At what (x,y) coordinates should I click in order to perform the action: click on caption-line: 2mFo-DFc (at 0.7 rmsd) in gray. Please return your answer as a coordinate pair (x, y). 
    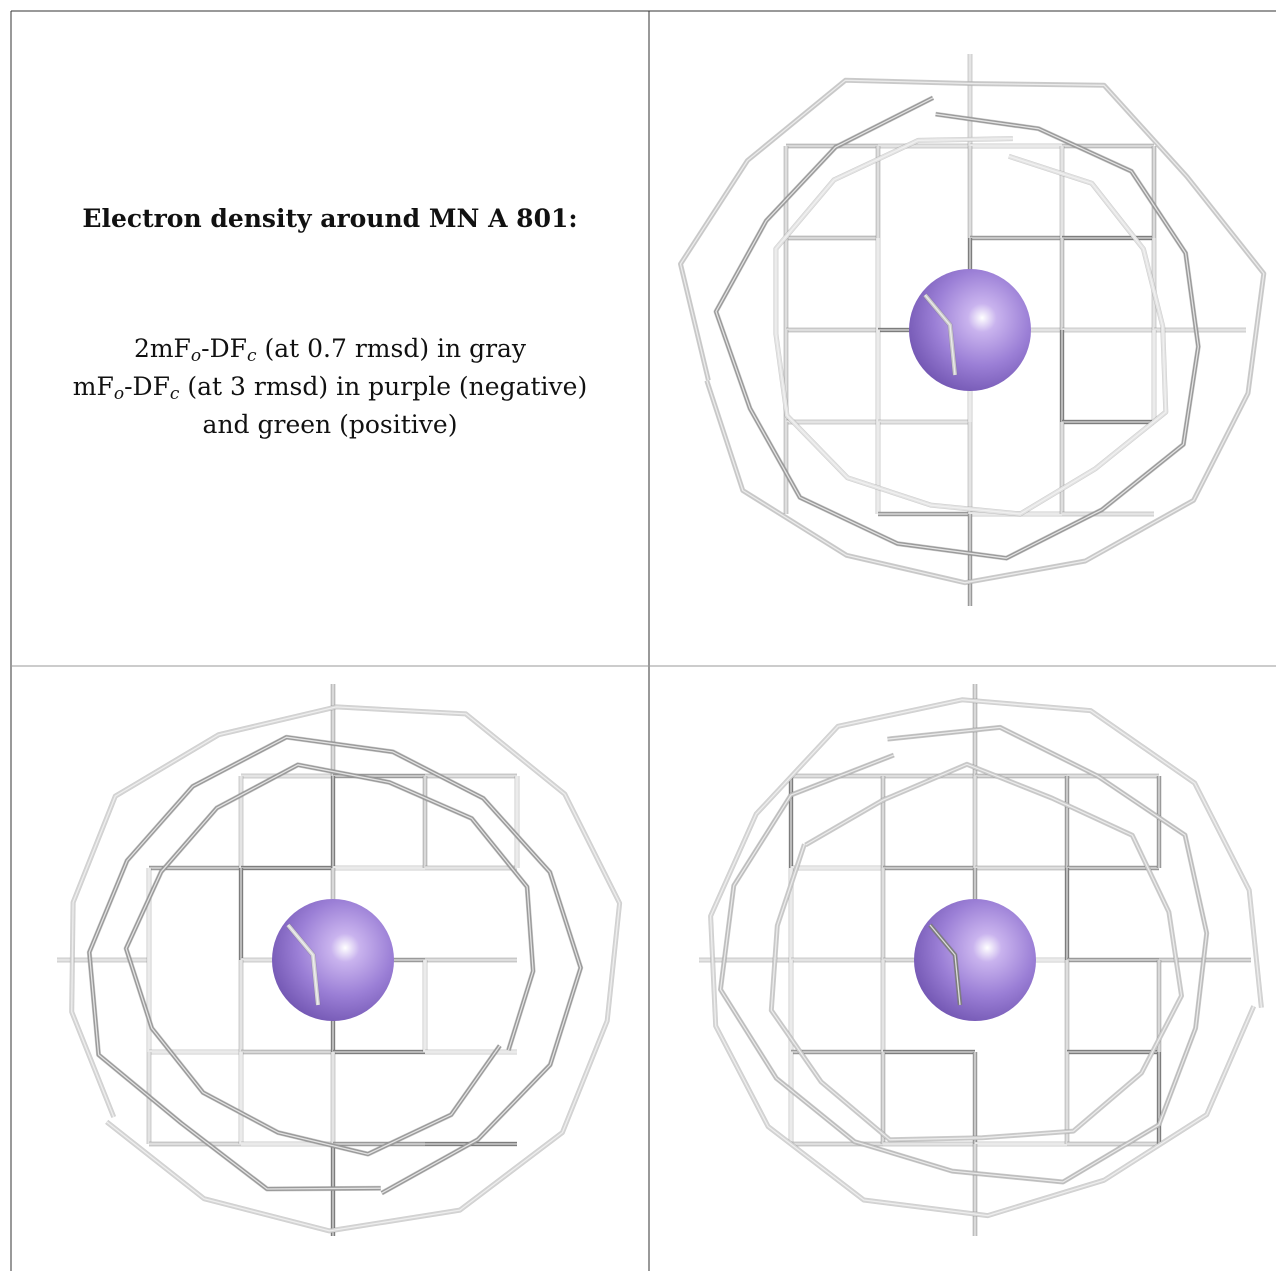
    Looking at the image, I should click on (330, 349).